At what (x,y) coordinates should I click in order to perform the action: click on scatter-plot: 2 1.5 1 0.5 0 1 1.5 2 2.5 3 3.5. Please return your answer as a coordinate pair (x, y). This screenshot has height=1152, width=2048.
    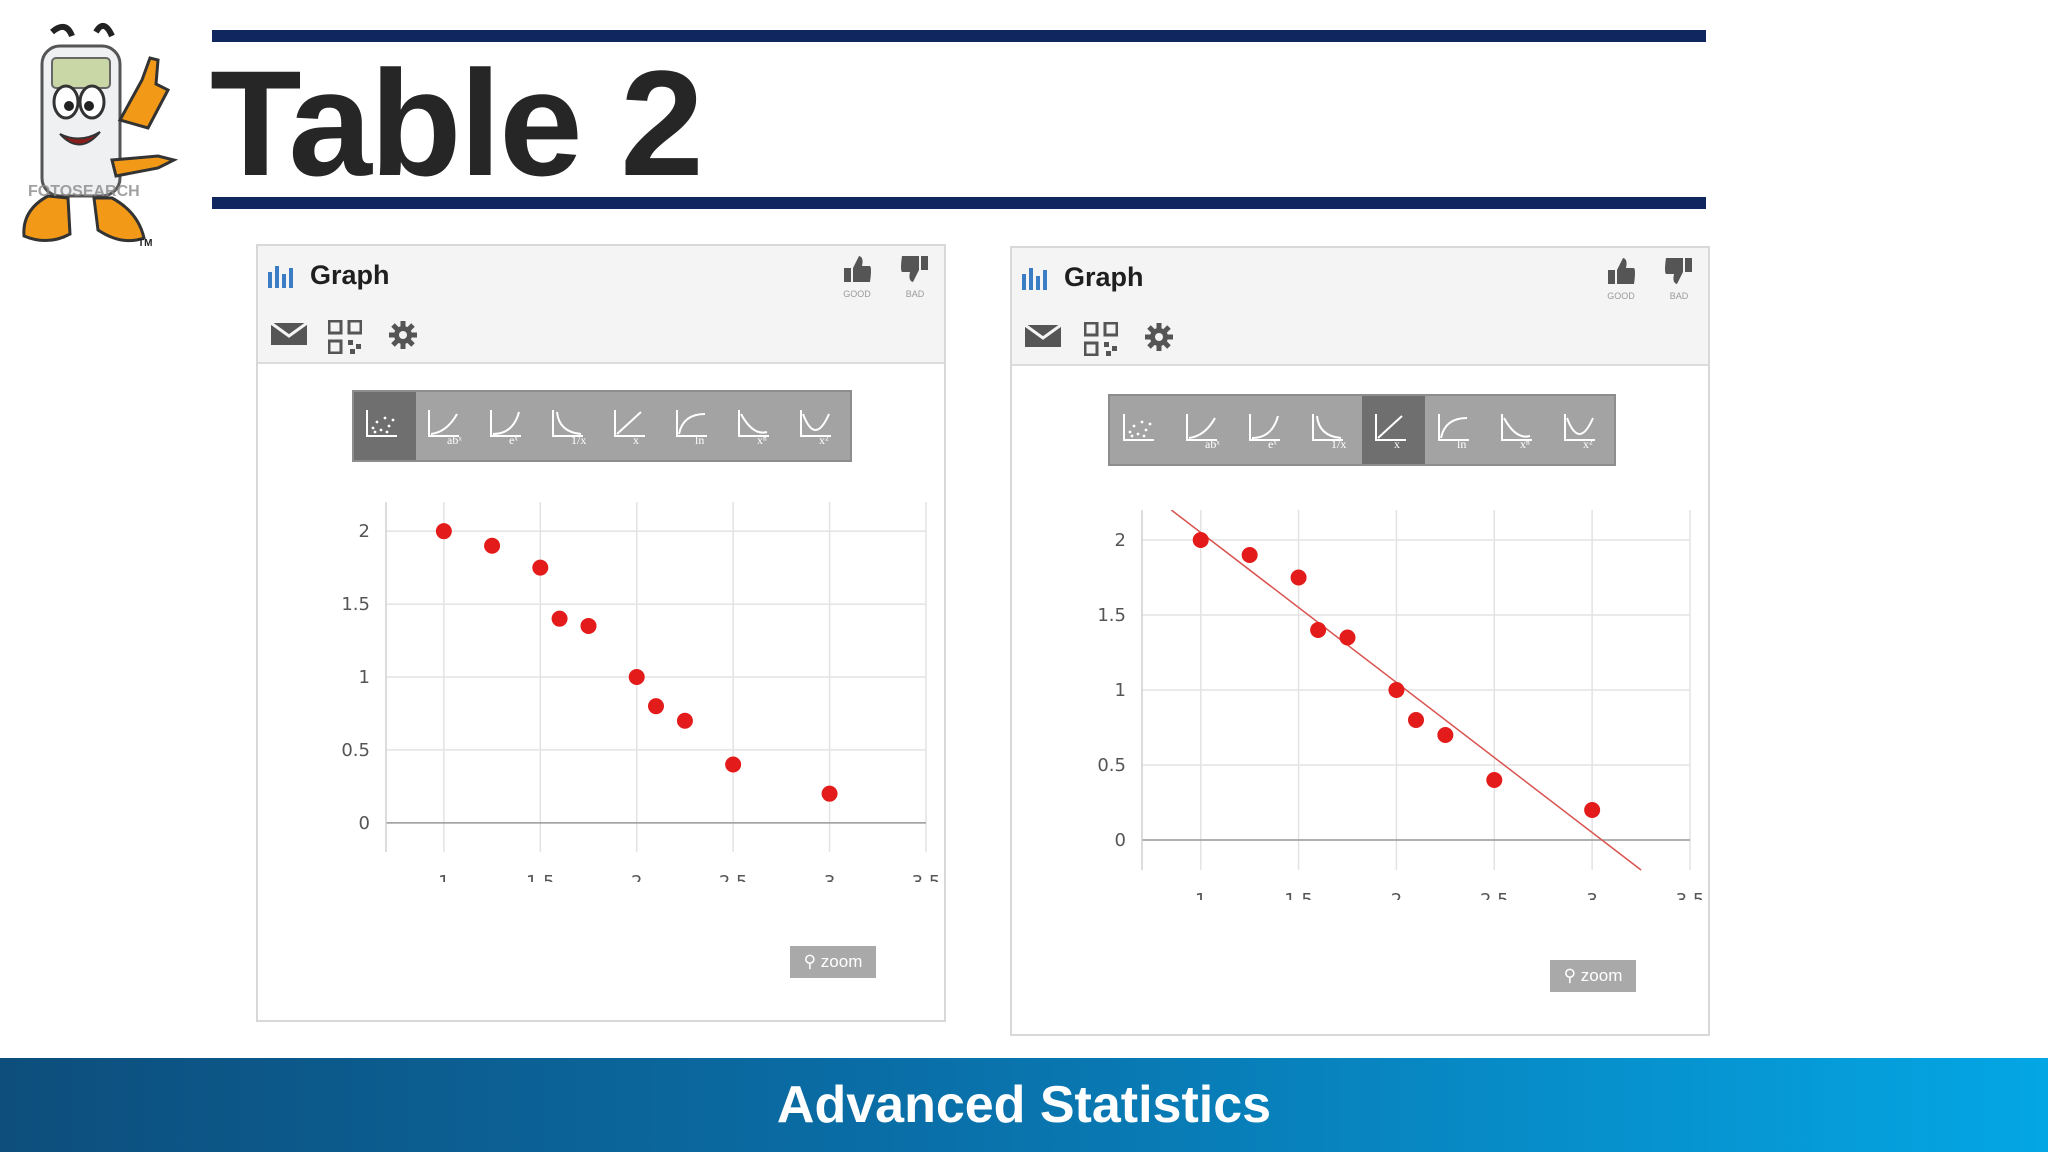
    Looking at the image, I should click on (639, 692).